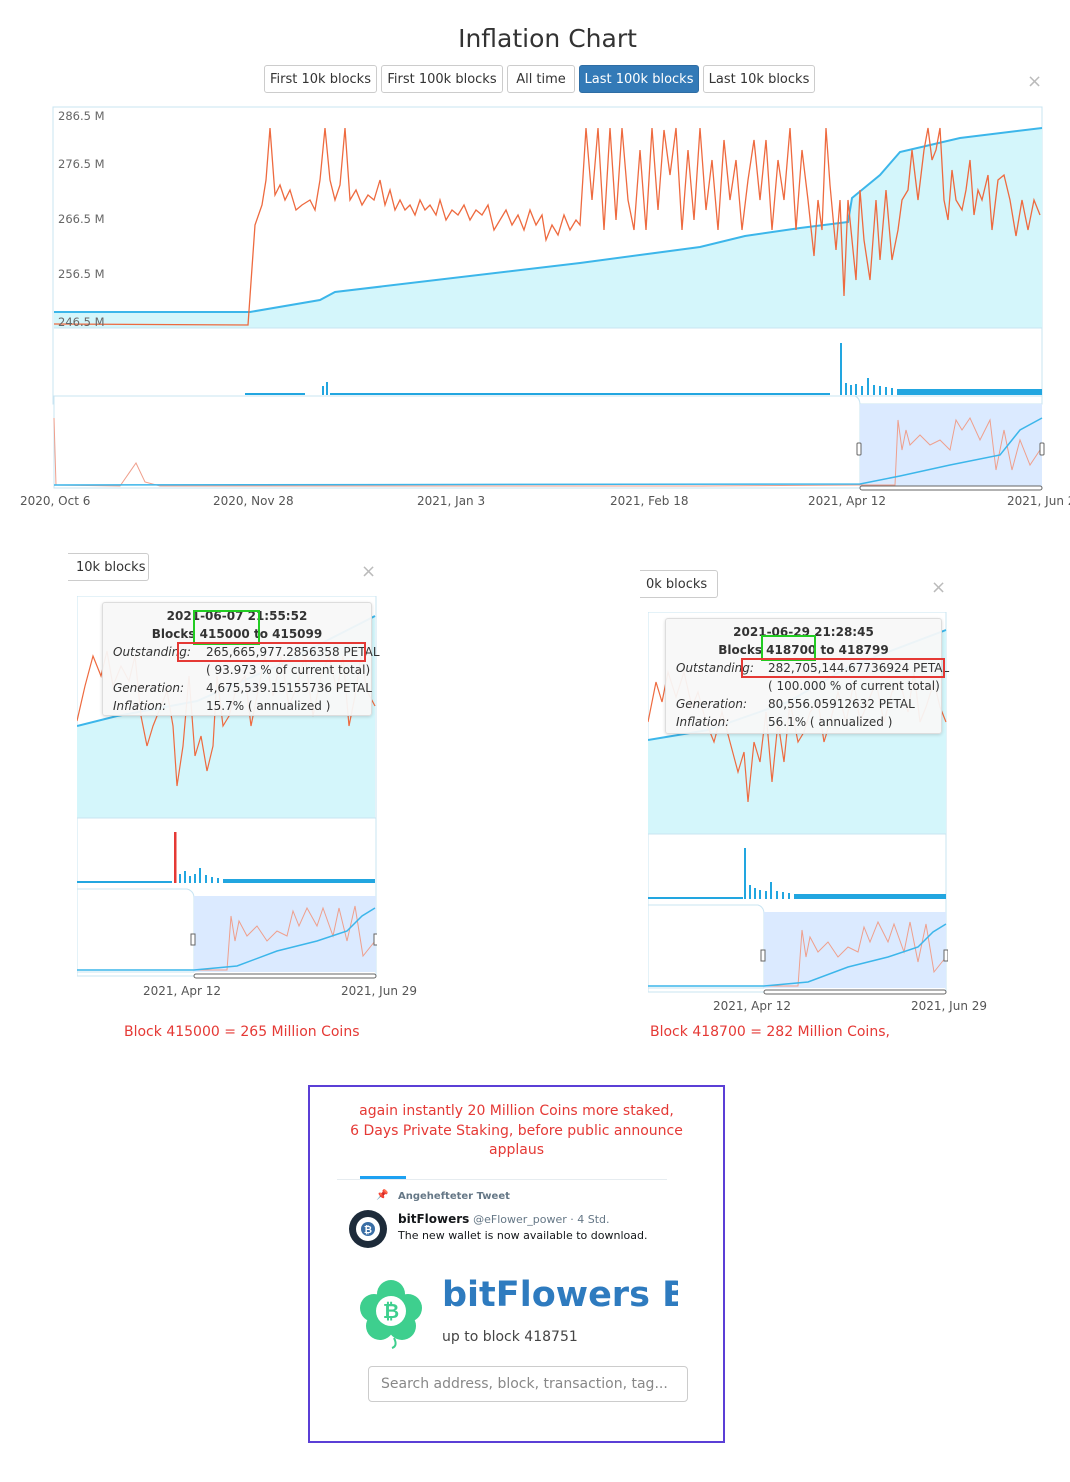 The image size is (1070, 1482). I want to click on x-tick: 2020, Nov 28, so click(253, 501).